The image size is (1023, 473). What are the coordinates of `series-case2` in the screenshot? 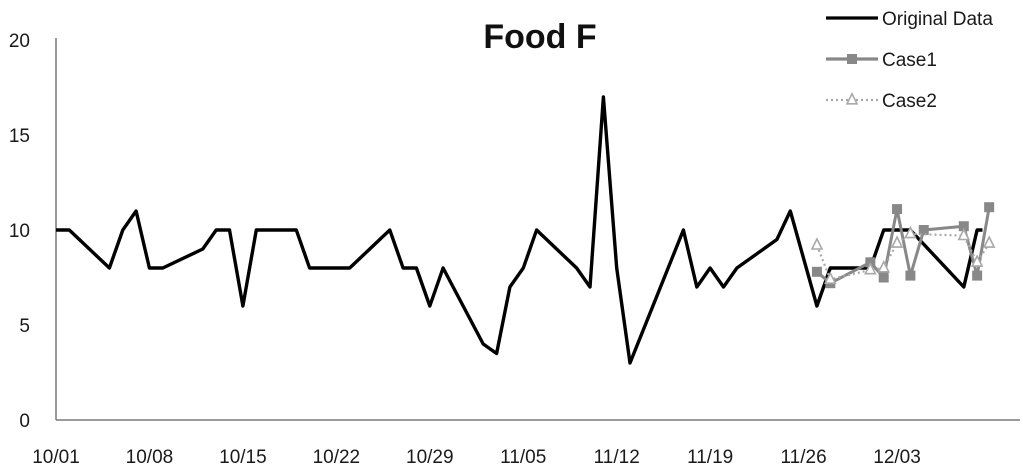 It's located at (903, 255).